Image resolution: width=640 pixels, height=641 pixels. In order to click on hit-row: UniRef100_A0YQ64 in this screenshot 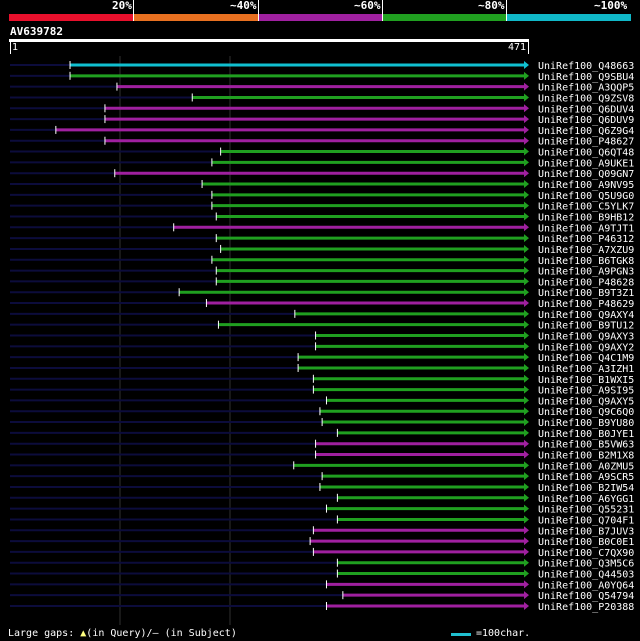, I will do `click(322, 585)`.